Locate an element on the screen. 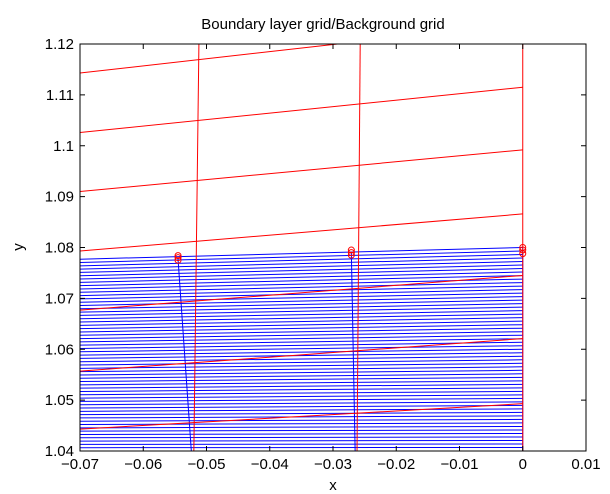  y-tick-label: 1.09 is located at coordinates (59, 197).